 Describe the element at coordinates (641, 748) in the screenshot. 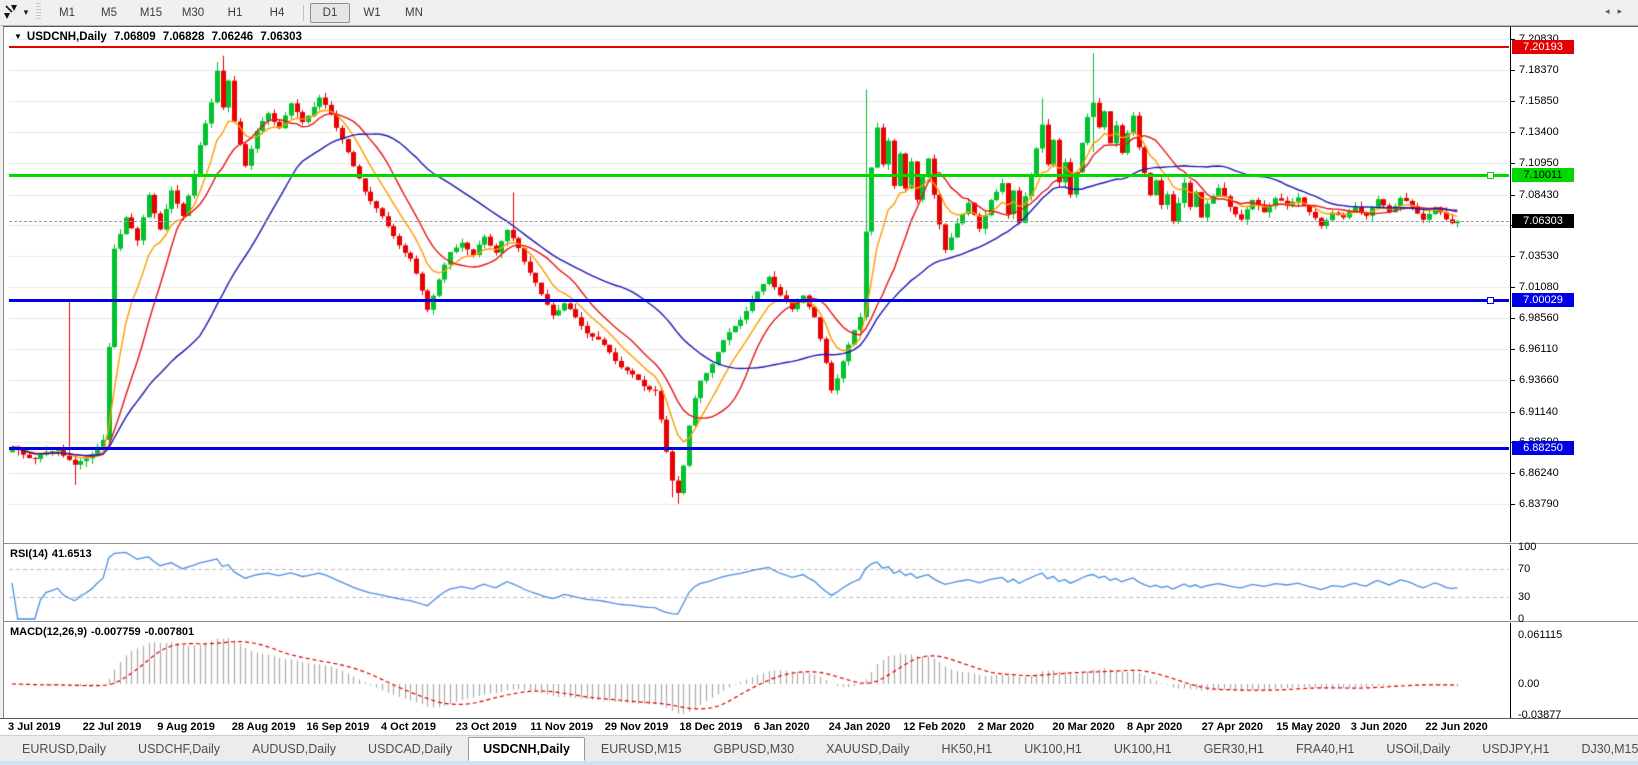

I see `chart-tab-eurusd-m15: EURUSD,M15` at that location.